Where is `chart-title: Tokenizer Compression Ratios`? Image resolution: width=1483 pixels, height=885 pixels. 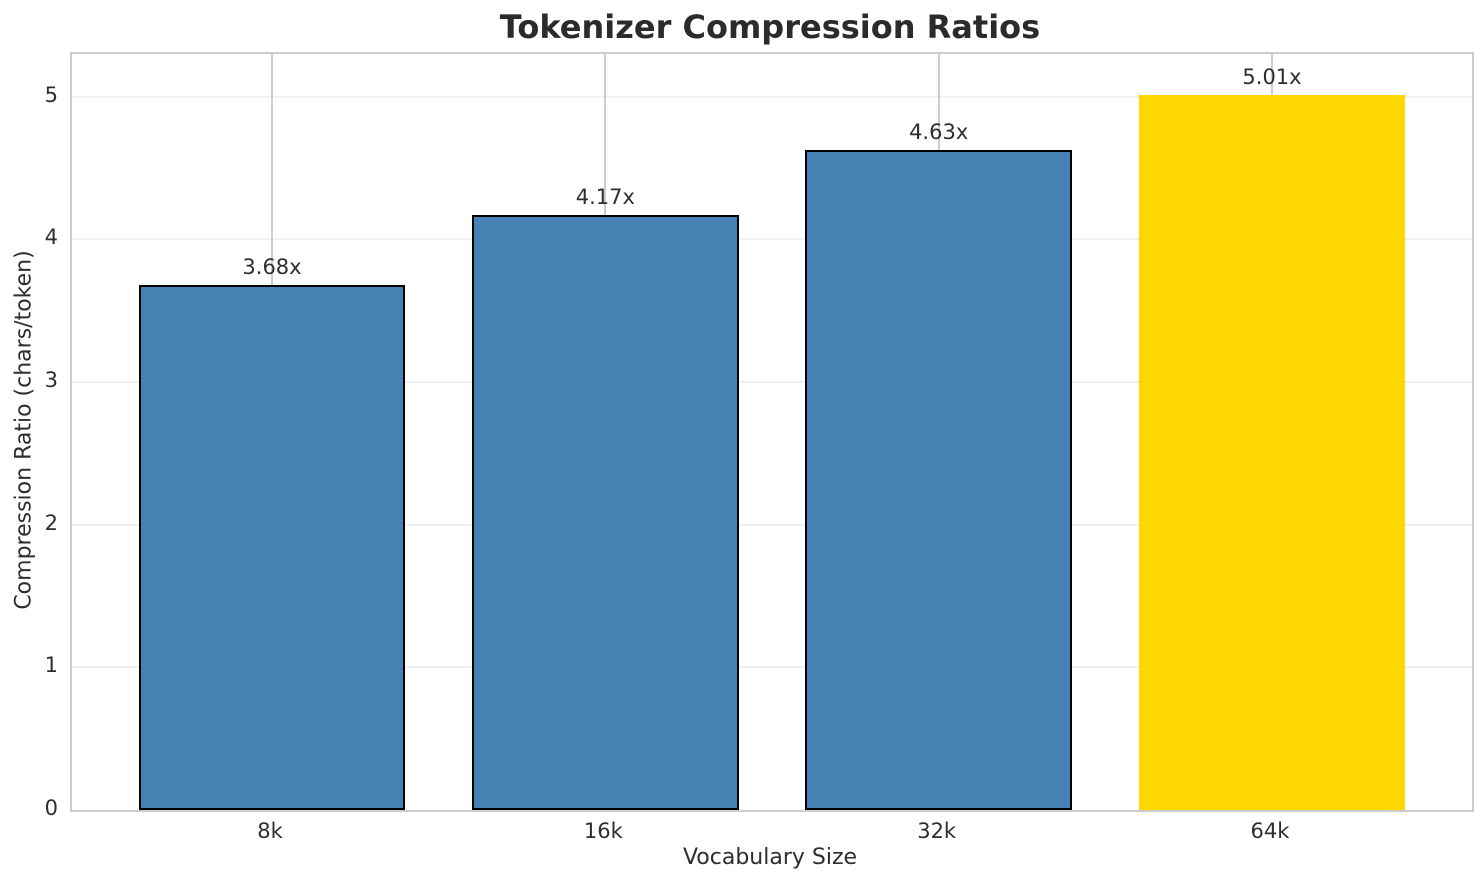 chart-title: Tokenizer Compression Ratios is located at coordinates (770, 27).